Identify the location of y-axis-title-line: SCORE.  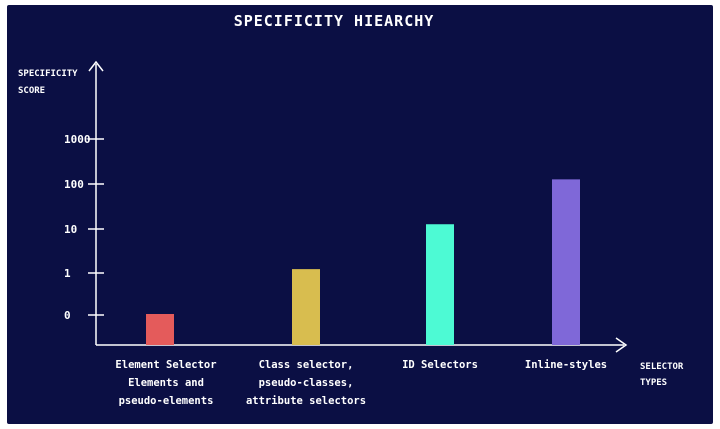
(31, 91).